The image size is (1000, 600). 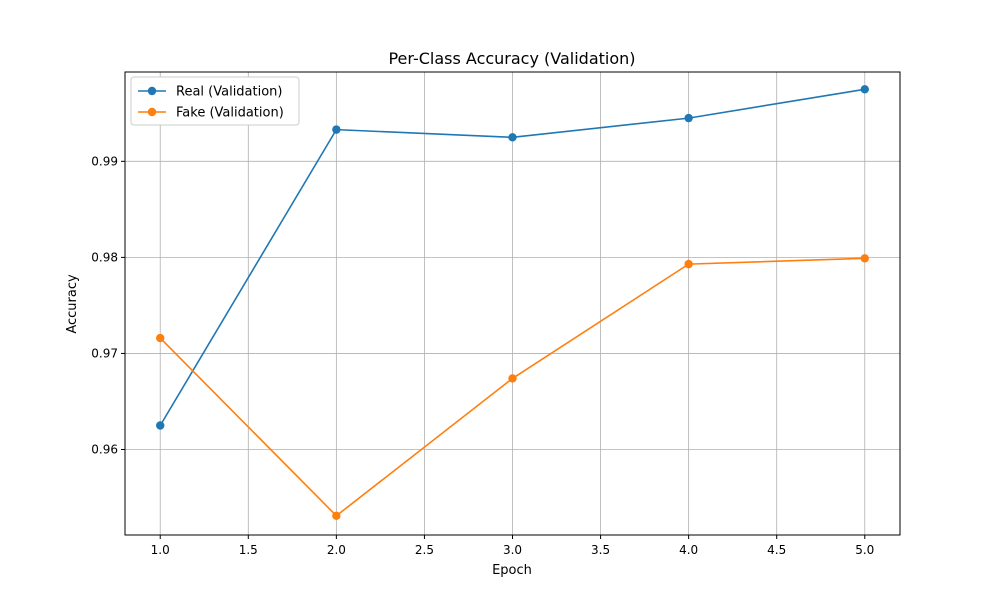 What do you see at coordinates (424, 550) in the screenshot?
I see `x-tick-label: 2.5` at bounding box center [424, 550].